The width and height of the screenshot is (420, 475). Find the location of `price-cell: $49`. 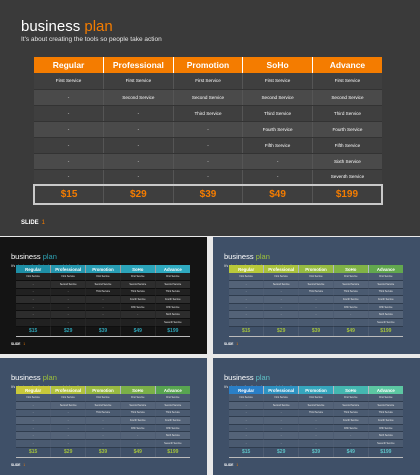

price-cell: $49 is located at coordinates (138, 331).